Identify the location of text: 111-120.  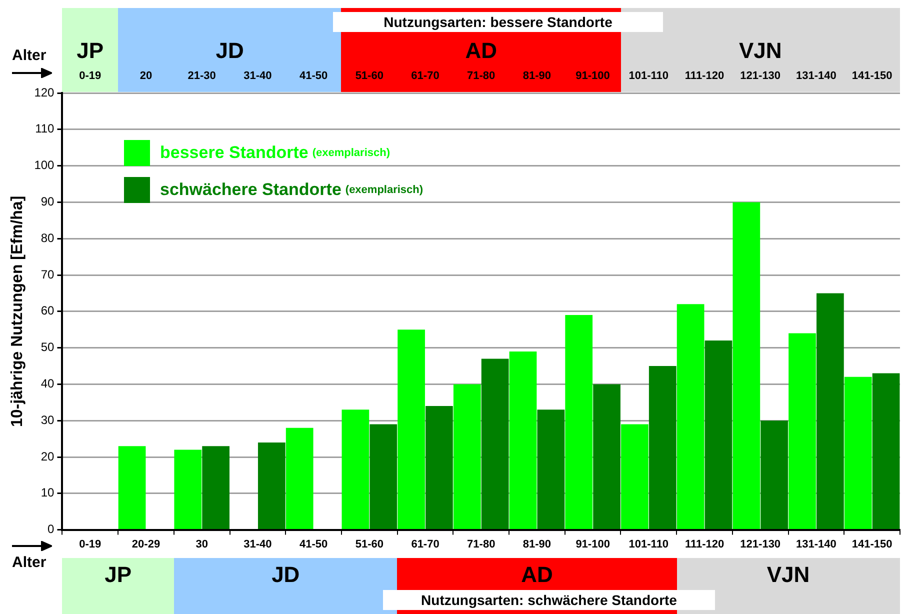
(705, 76).